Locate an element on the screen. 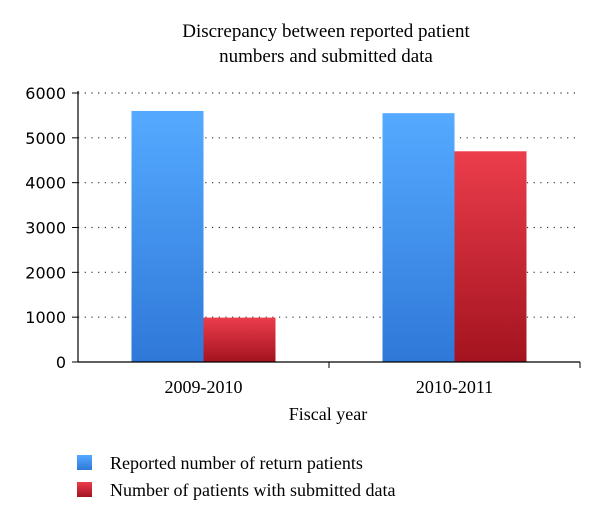 The image size is (600, 520). y-tick-label: 4000 is located at coordinates (45, 183).